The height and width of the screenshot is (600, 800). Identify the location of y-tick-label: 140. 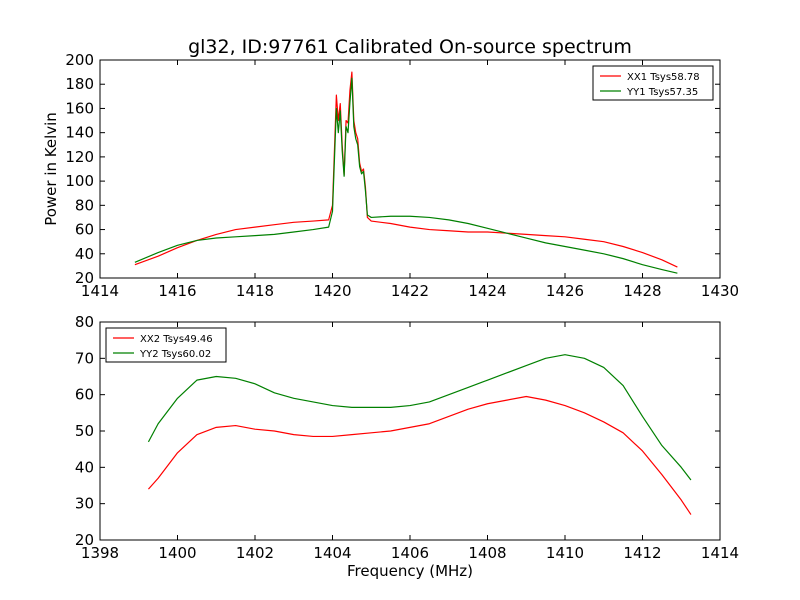
(79, 133).